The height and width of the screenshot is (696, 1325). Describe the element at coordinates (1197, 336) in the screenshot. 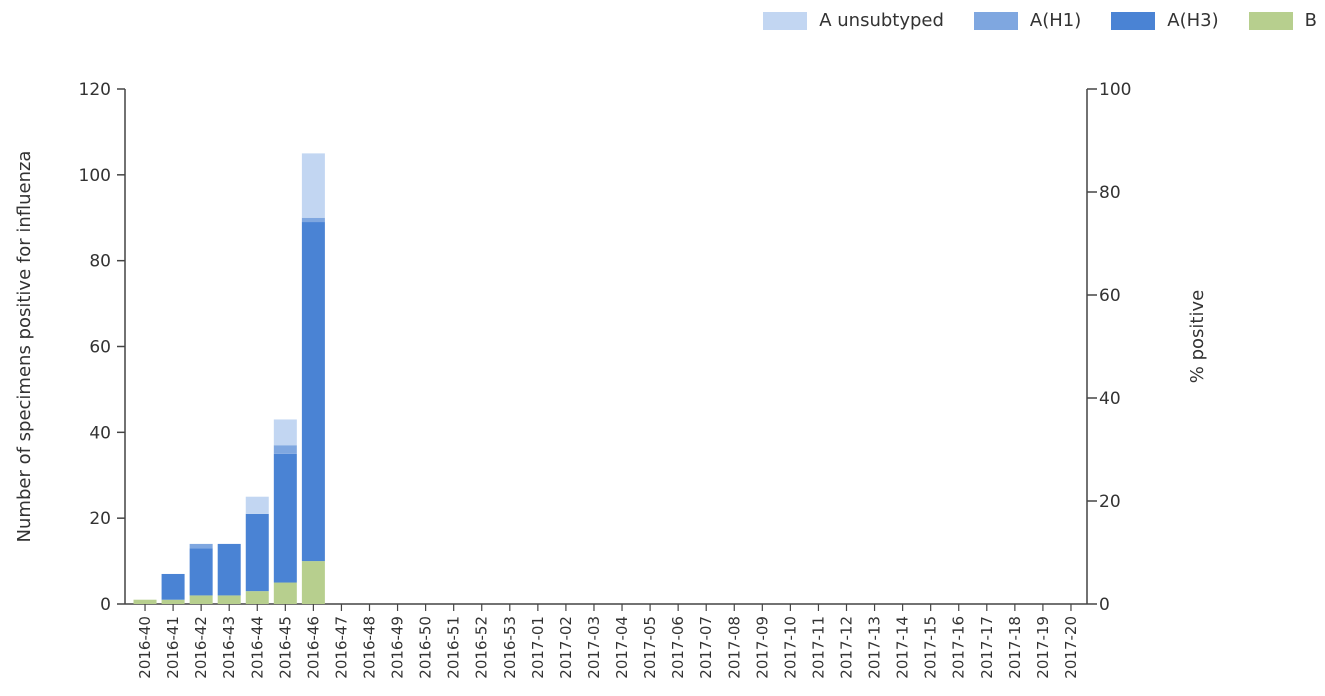

I see `y2-axis-title: % positive` at that location.